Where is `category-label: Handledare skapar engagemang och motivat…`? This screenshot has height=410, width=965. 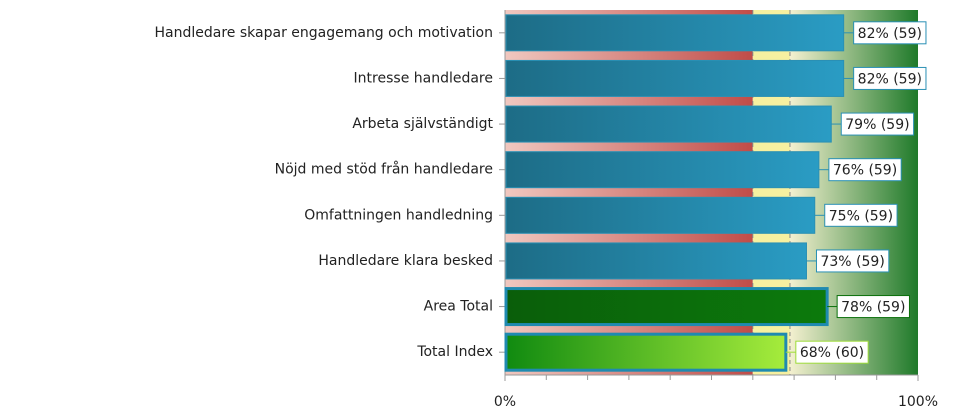
category-label: Handledare skapar engagemang och motivat… is located at coordinates (324, 33).